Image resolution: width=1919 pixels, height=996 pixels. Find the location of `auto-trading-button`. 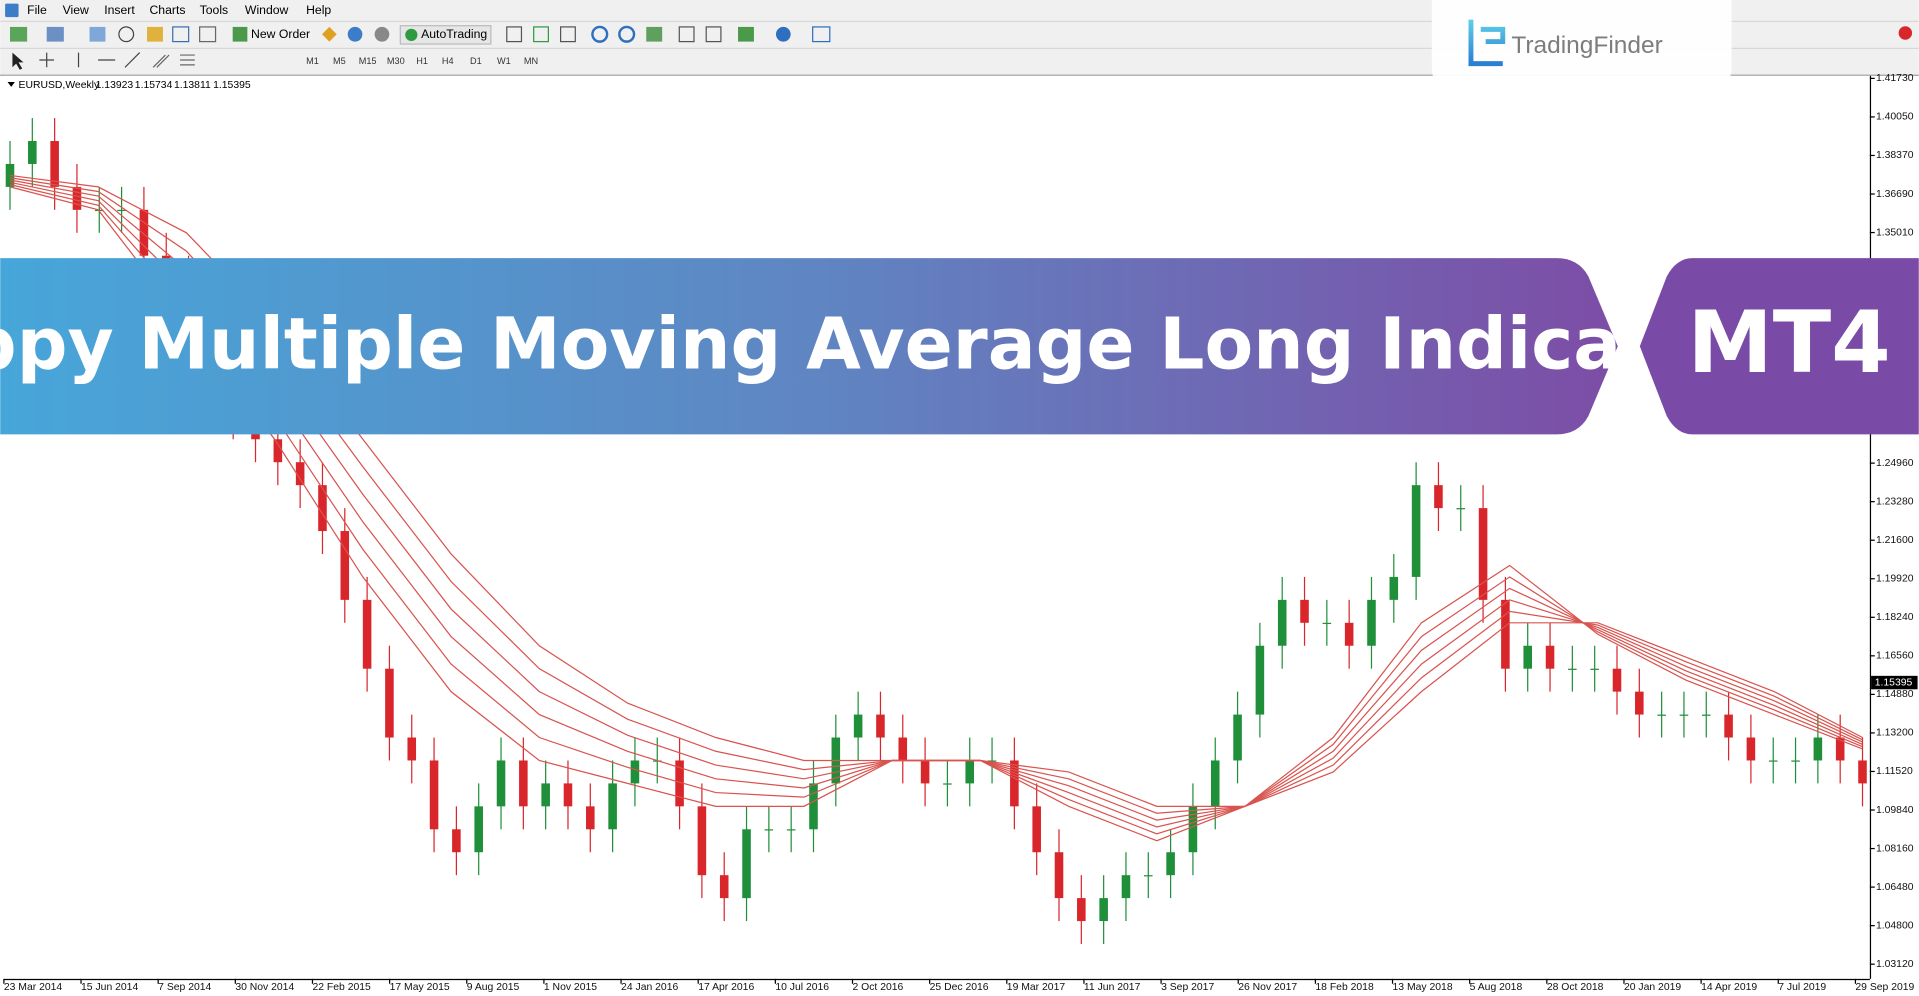

auto-trading-button is located at coordinates (445, 35).